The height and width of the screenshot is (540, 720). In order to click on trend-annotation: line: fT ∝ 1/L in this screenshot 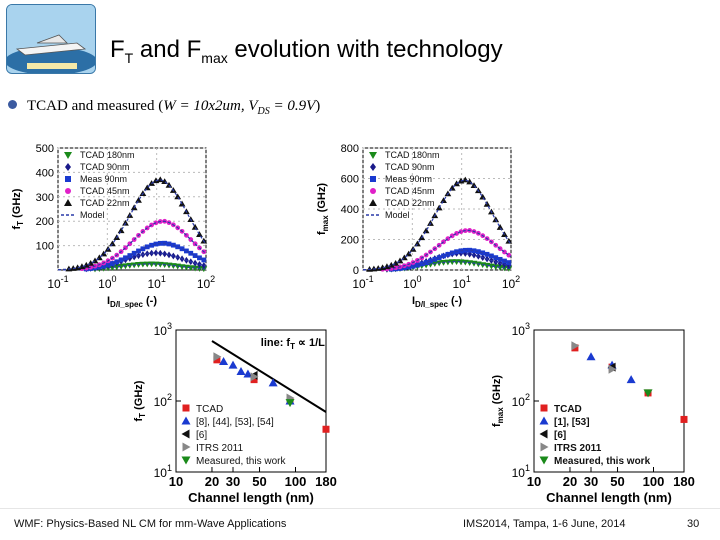, I will do `click(293, 344)`.